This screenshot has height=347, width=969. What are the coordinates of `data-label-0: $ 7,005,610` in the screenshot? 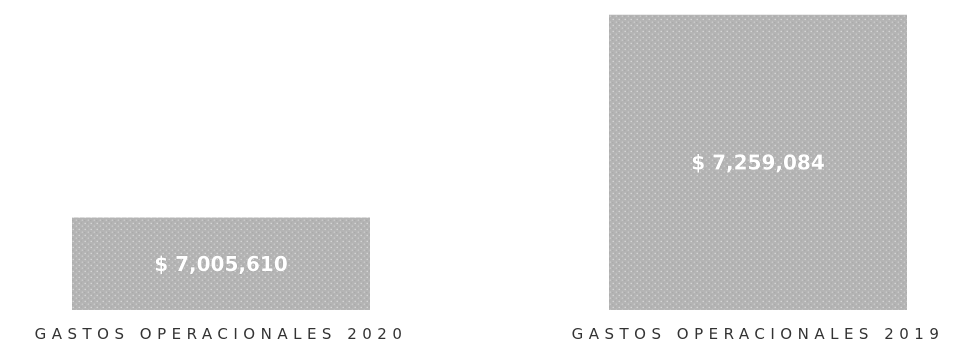 It's located at (221, 264).